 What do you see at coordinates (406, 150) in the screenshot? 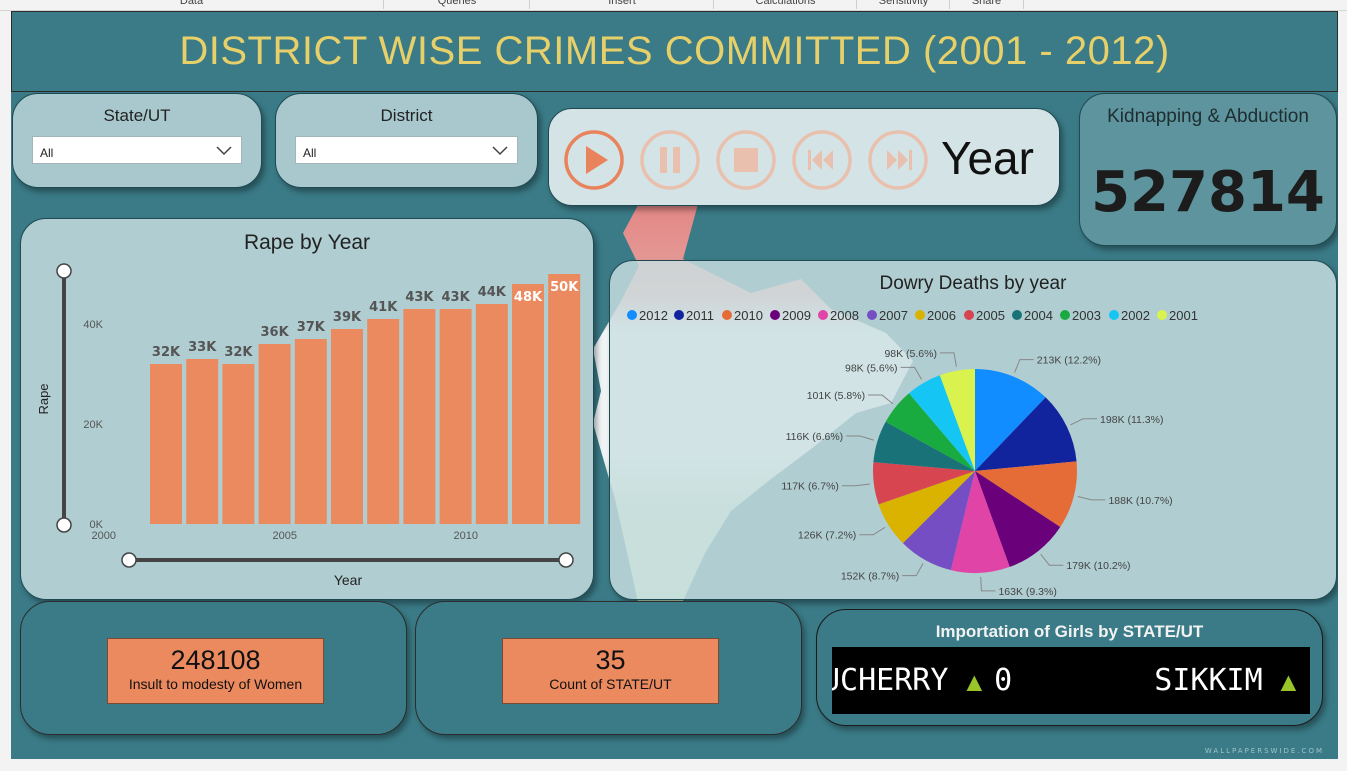
I see `district-dropdown: All` at bounding box center [406, 150].